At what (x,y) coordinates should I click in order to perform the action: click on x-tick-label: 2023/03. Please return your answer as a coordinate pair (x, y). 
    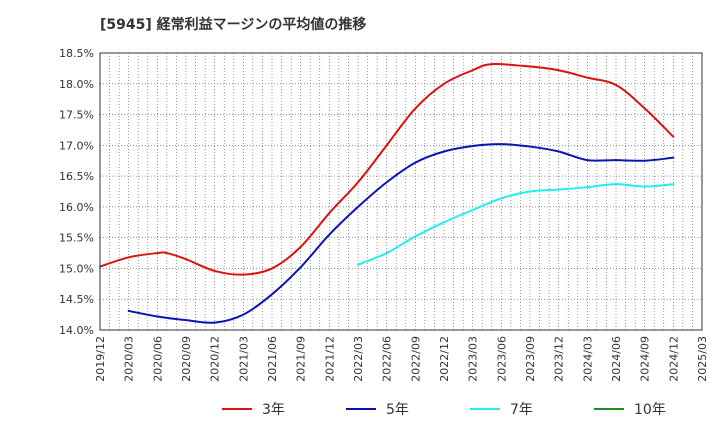
    Looking at the image, I should click on (473, 359).